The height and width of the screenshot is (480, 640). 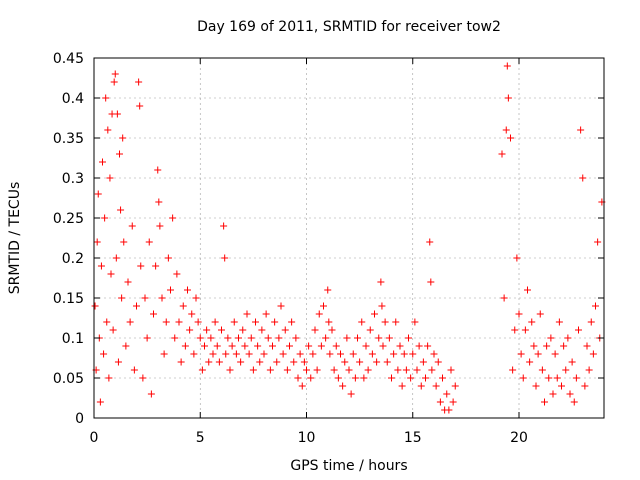 I want to click on x-tick-label: 5, so click(x=200, y=438).